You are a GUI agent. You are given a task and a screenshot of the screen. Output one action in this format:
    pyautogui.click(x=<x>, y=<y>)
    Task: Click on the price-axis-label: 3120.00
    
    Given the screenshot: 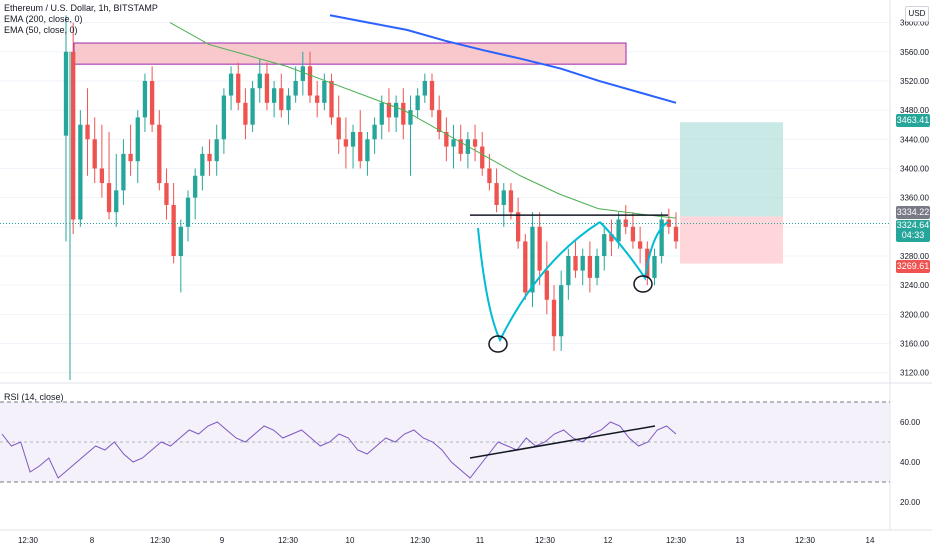 What is the action you would take?
    pyautogui.click(x=914, y=373)
    